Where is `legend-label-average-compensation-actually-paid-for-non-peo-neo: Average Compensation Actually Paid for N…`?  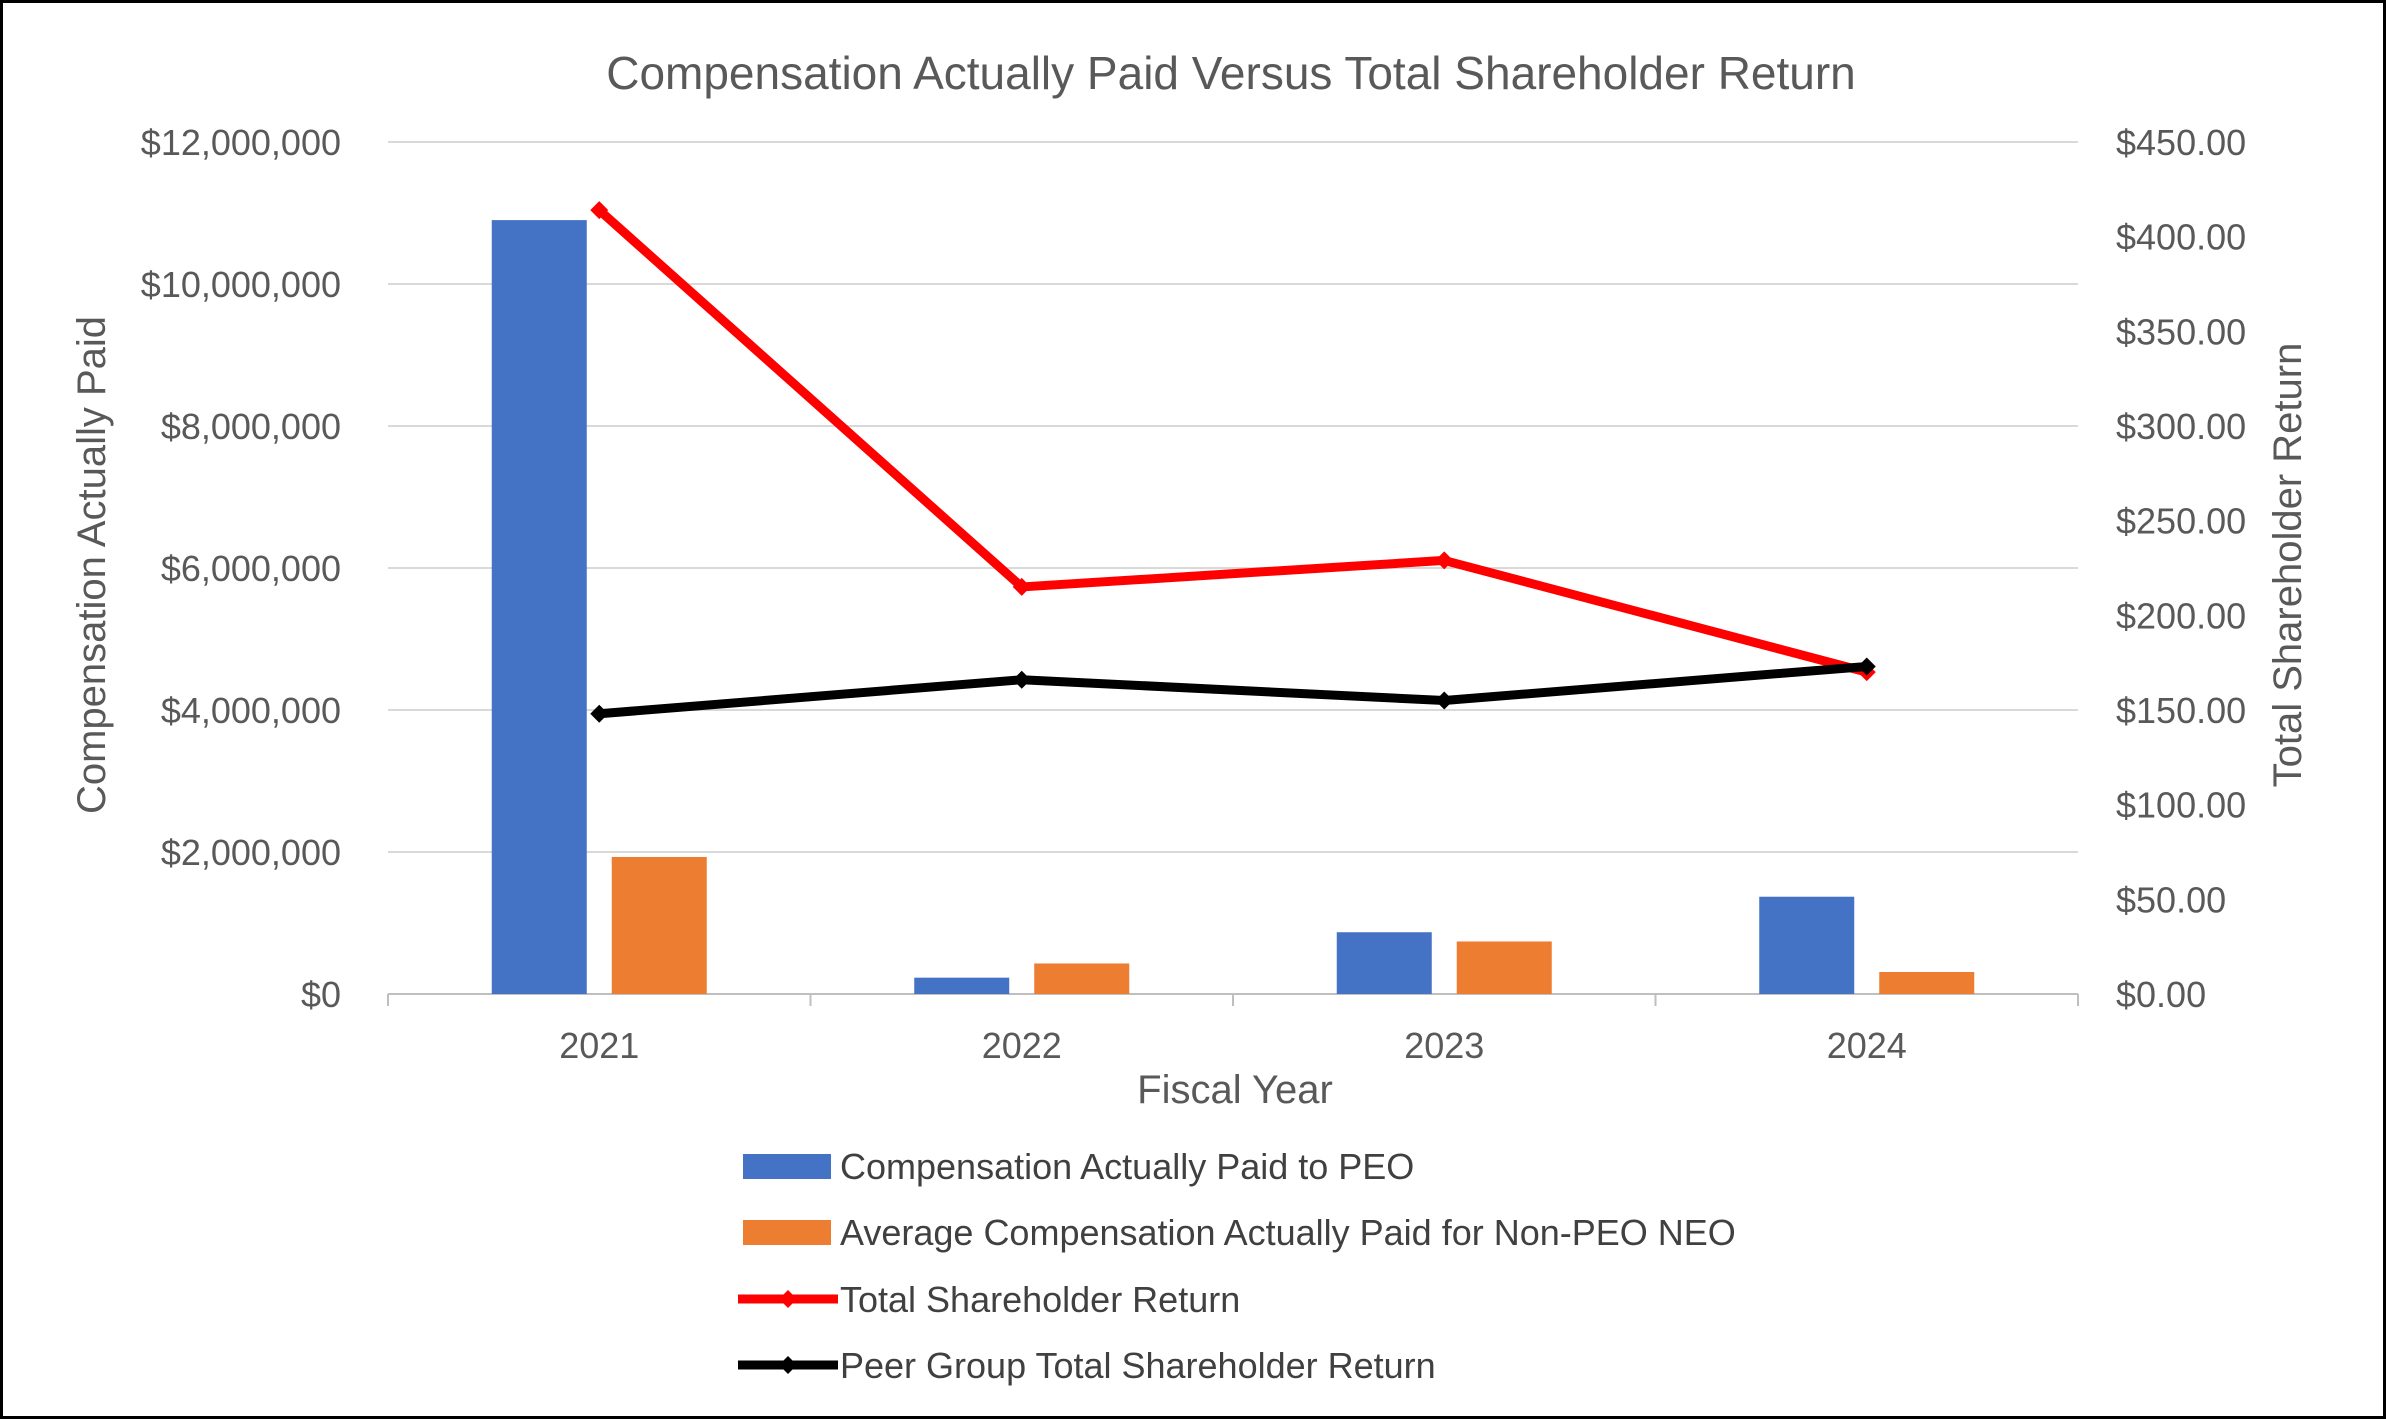 legend-label-average-compensation-actually-paid-for-non-peo-neo: Average Compensation Actually Paid for N… is located at coordinates (1288, 1232).